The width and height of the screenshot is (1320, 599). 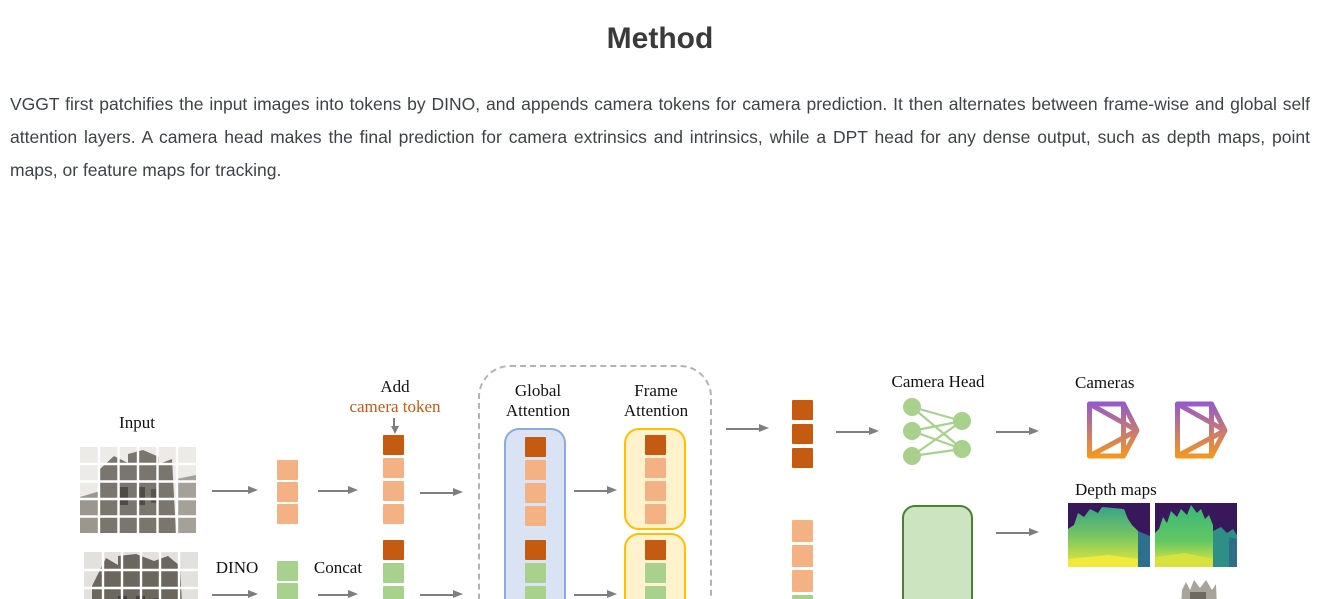 I want to click on add-camera-token-label: Add camera token, so click(x=395, y=396).